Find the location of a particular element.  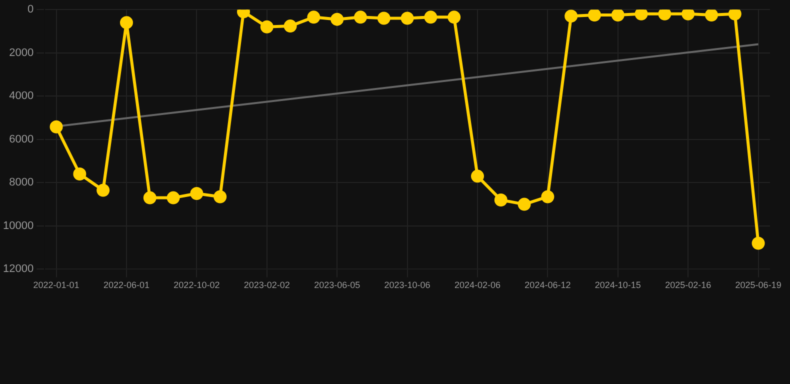

x-tick-label: 2025-06-19 is located at coordinates (758, 285).